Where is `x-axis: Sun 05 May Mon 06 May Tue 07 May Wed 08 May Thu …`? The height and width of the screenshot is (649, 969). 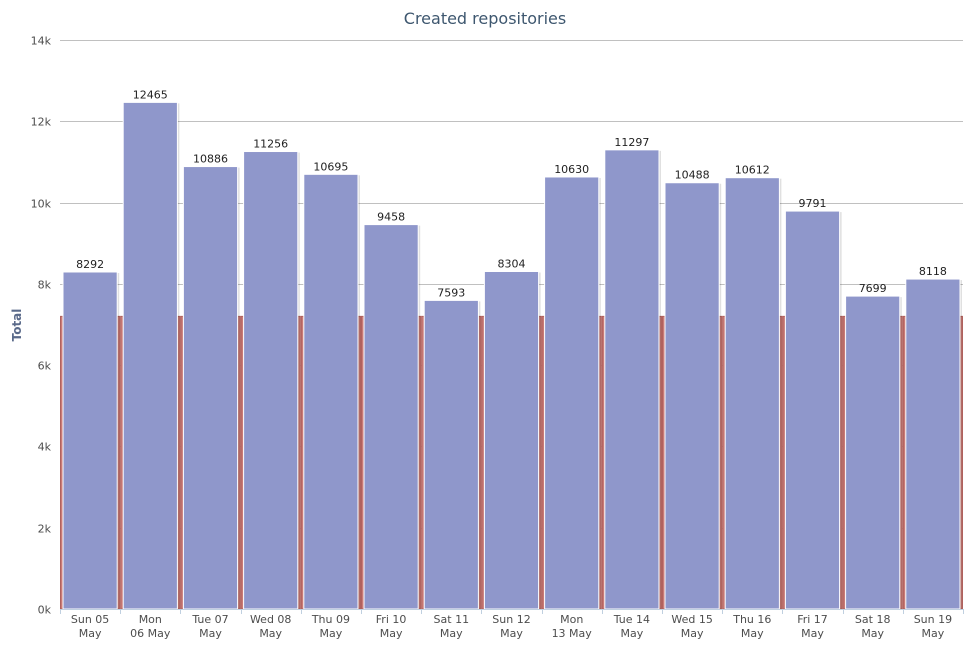 x-axis: Sun 05 May Mon 06 May Tue 07 May Wed 08 May Thu … is located at coordinates (512, 624).